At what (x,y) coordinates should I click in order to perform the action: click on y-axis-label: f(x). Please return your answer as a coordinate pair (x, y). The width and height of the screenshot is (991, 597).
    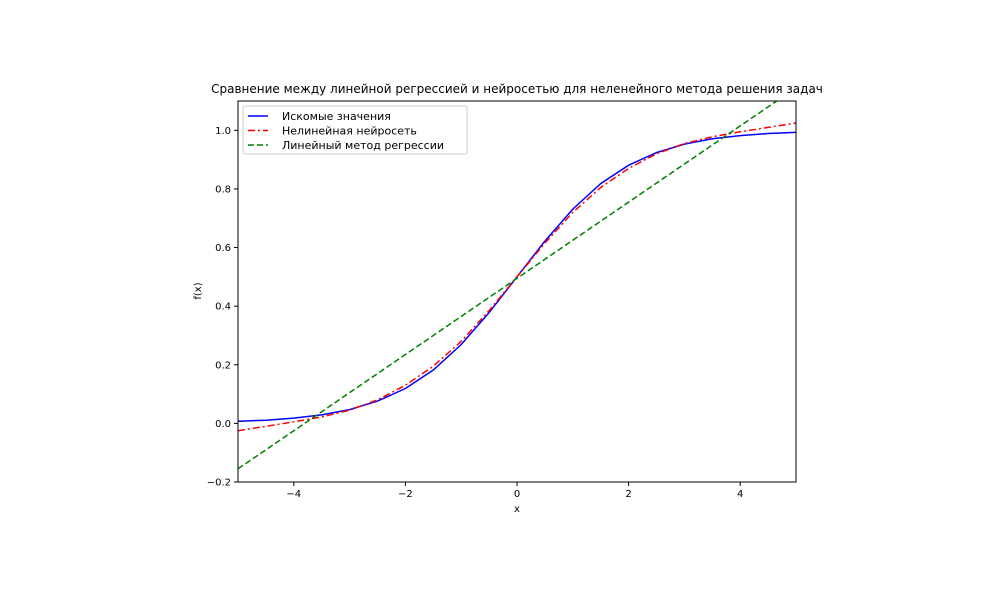
    Looking at the image, I should click on (198, 290).